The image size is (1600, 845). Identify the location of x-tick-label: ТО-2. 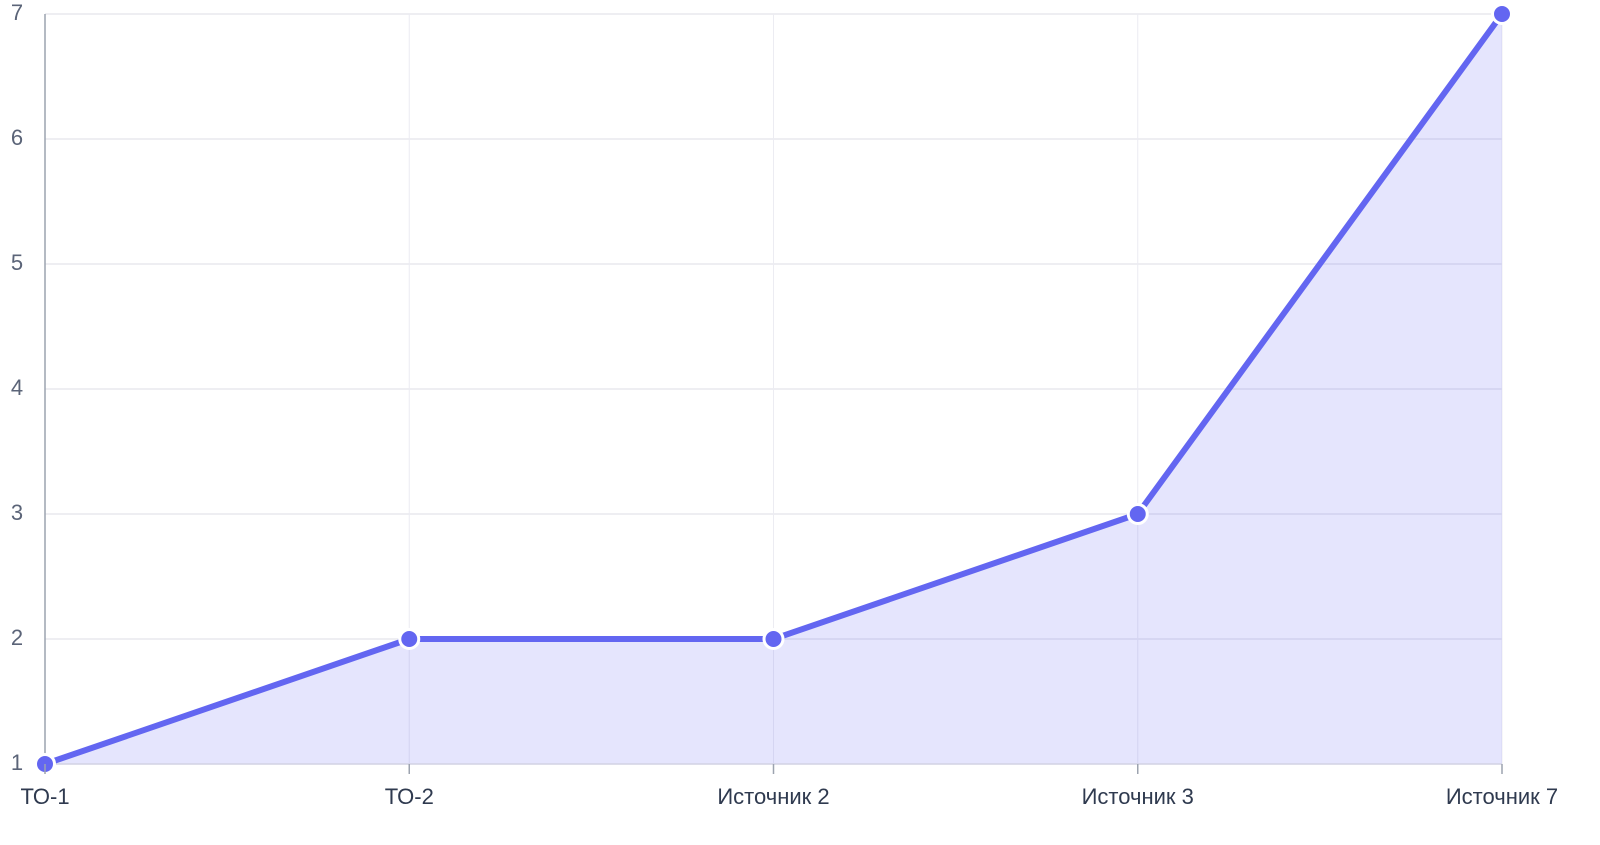
(409, 796).